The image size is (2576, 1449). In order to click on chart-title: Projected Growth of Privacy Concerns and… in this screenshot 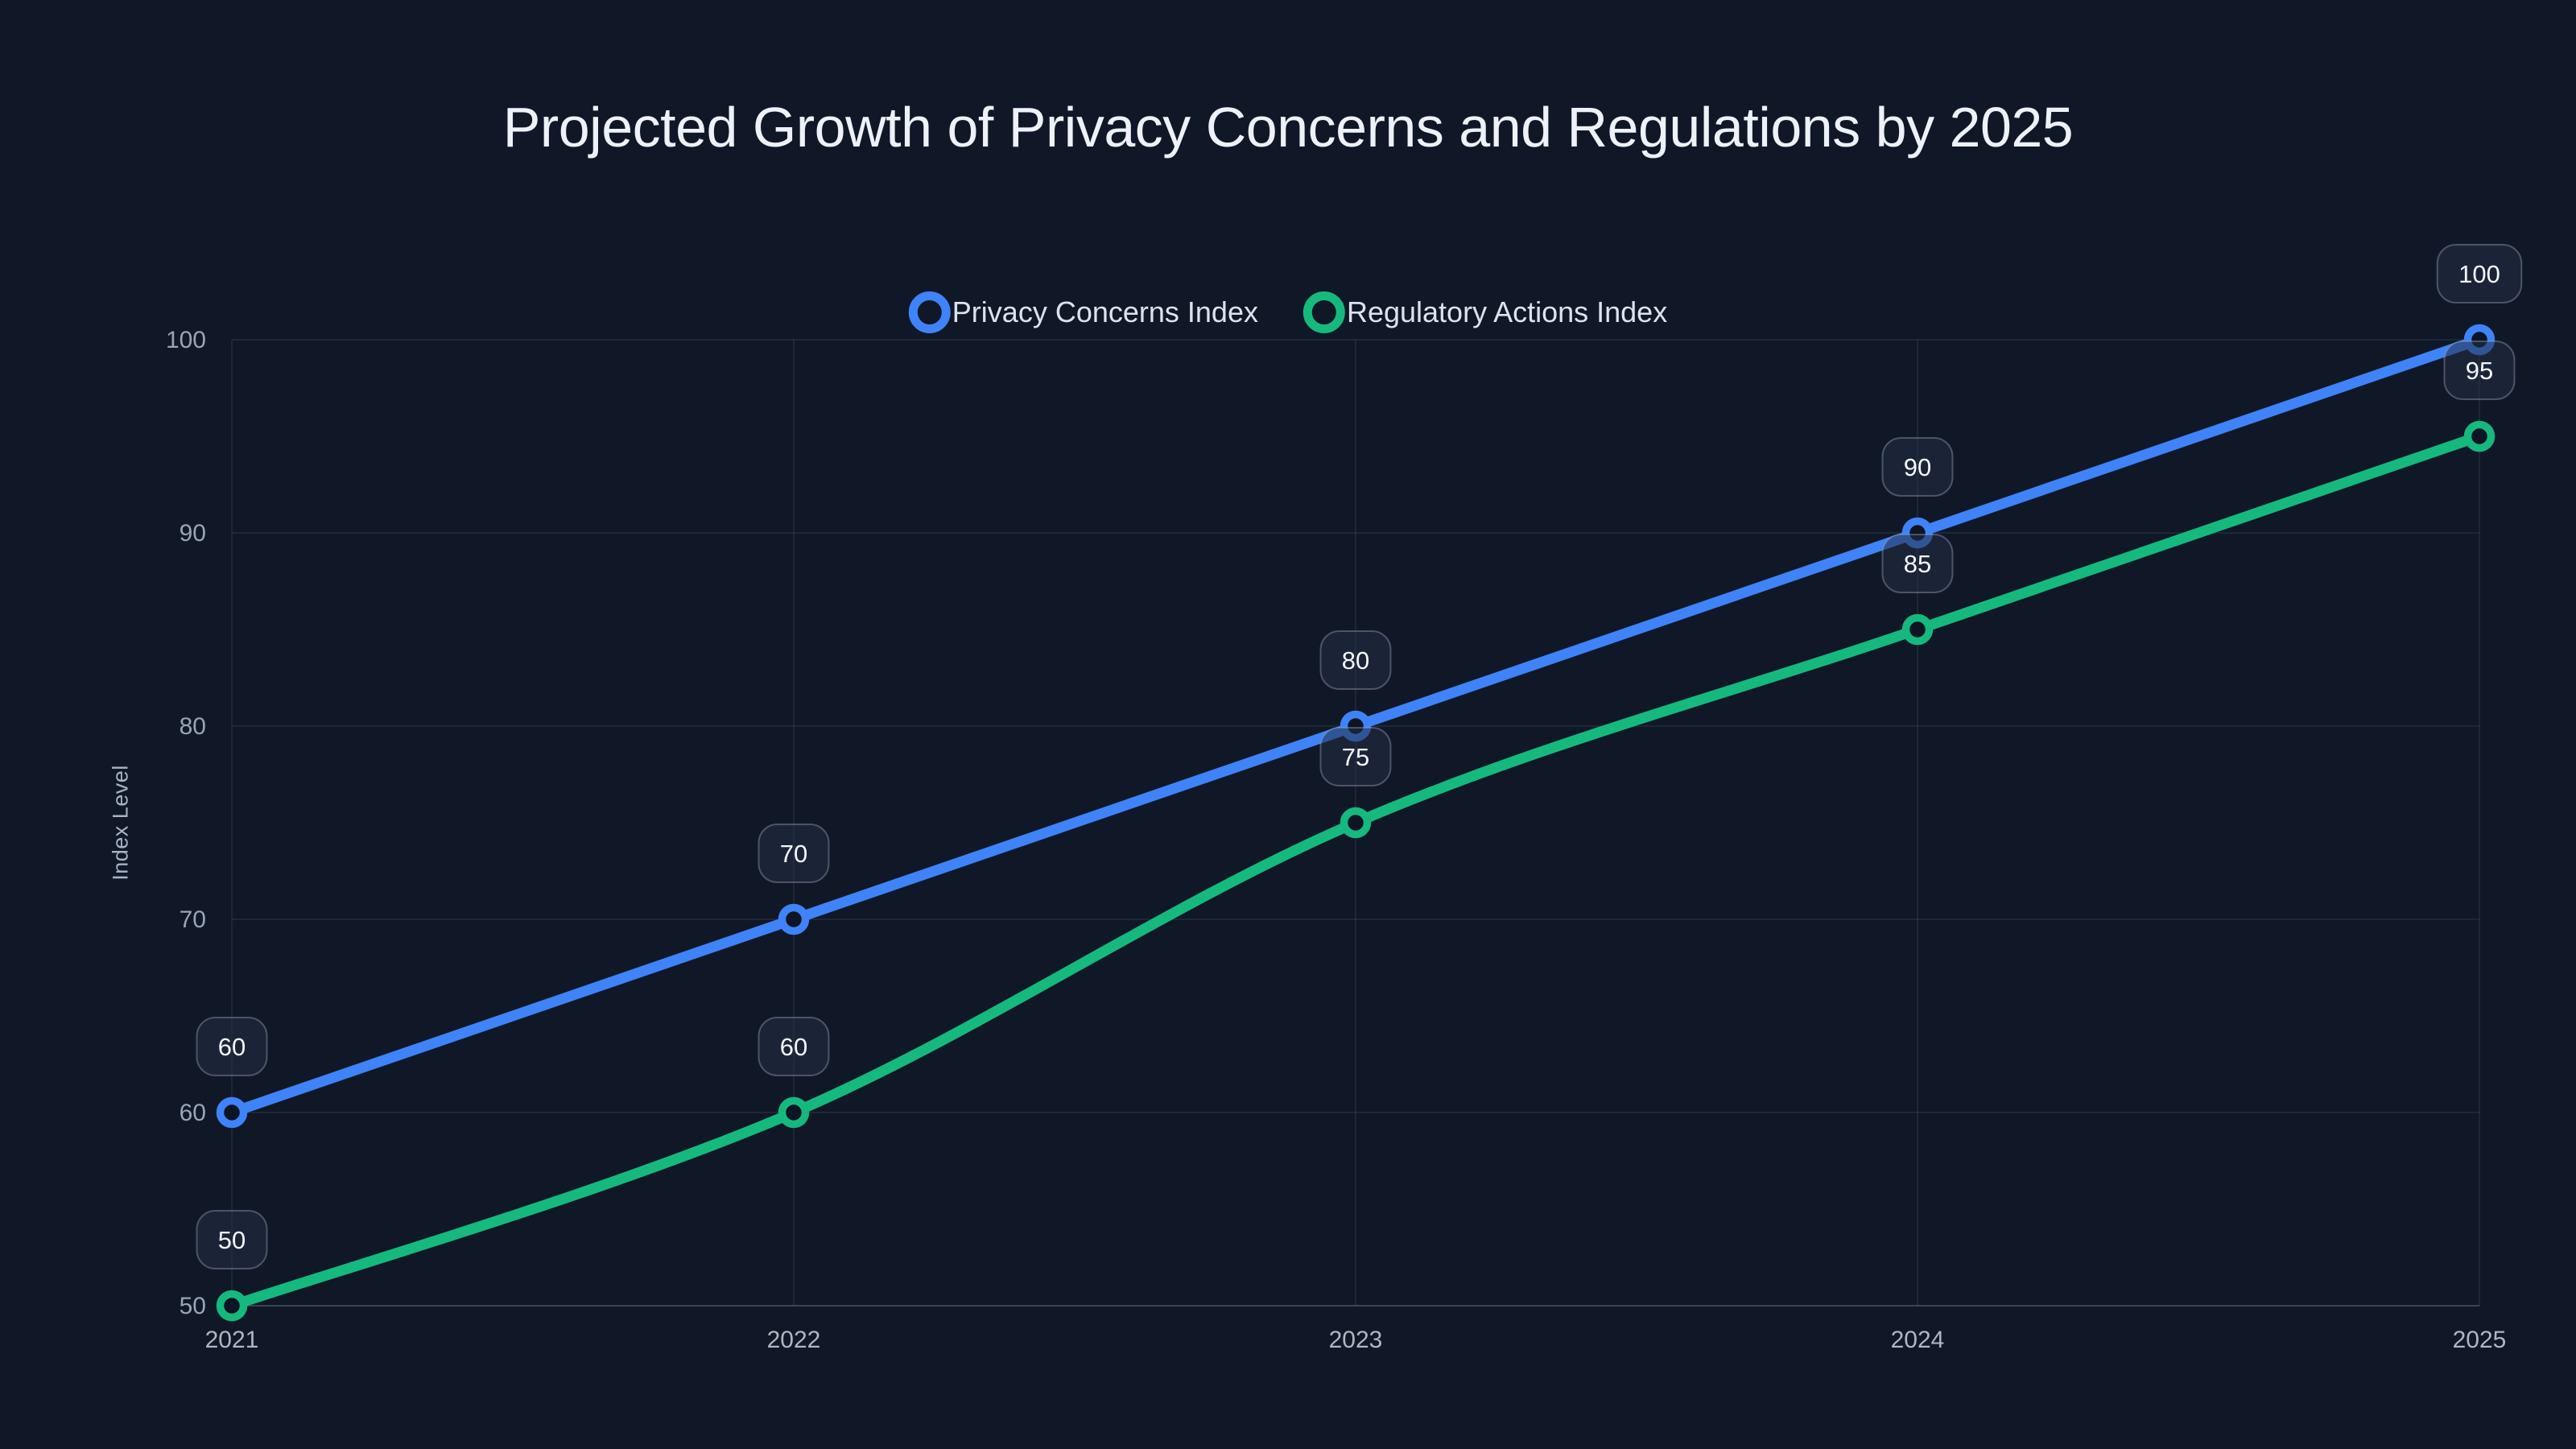, I will do `click(1288, 127)`.